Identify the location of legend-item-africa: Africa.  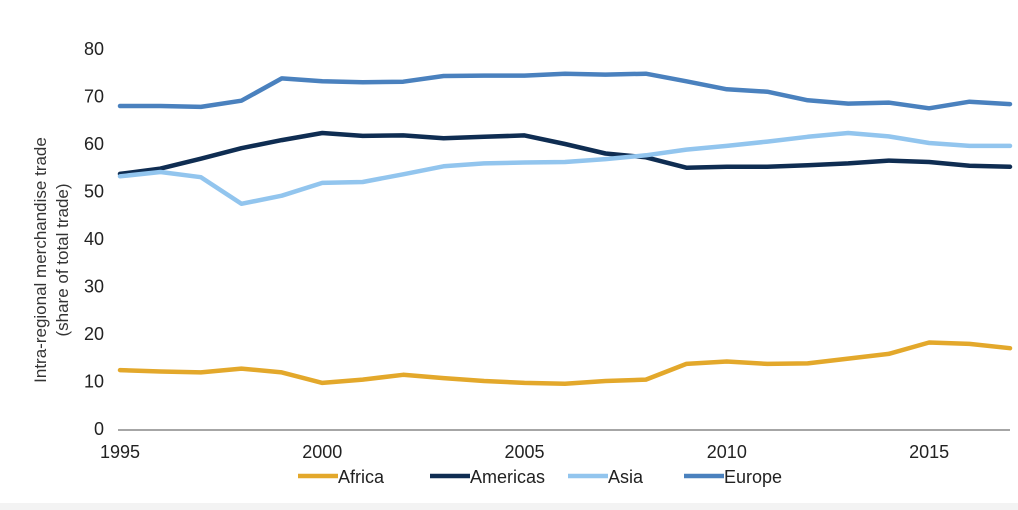
(341, 477).